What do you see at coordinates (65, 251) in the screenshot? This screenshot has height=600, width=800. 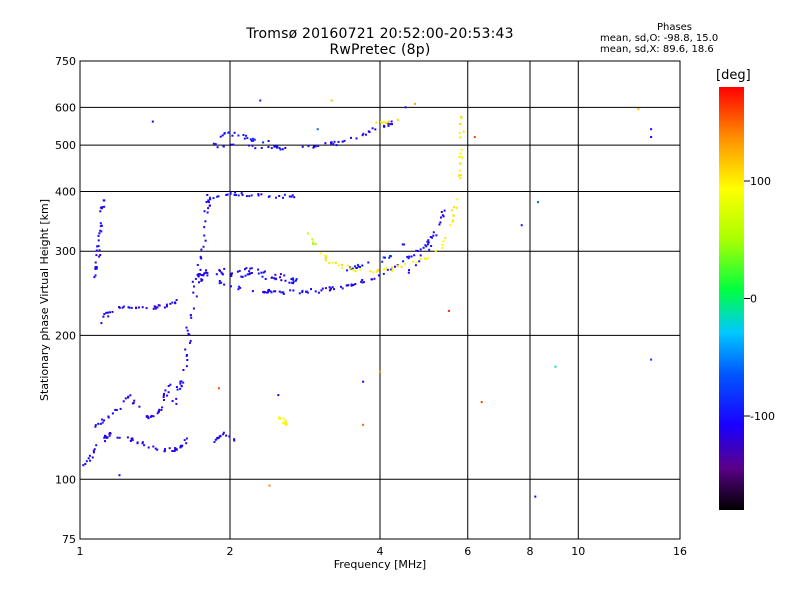 I see `y-tick-label: 300` at bounding box center [65, 251].